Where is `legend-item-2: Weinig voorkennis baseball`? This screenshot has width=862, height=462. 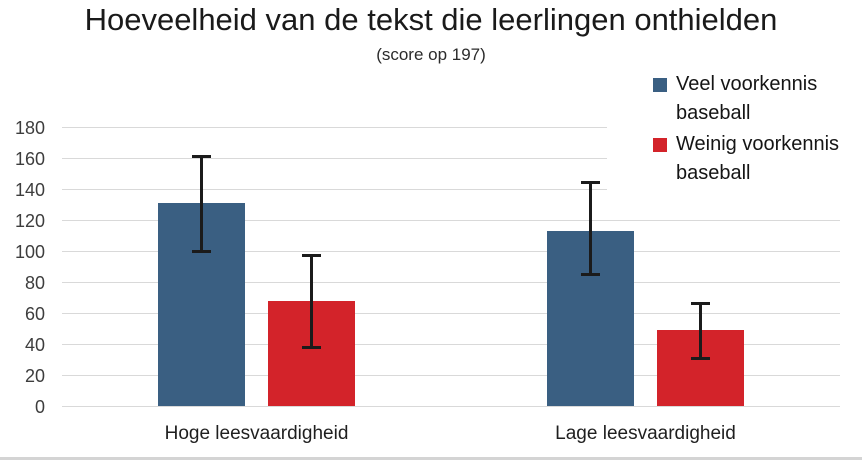 legend-item-2: Weinig voorkennis baseball is located at coordinates (734, 159).